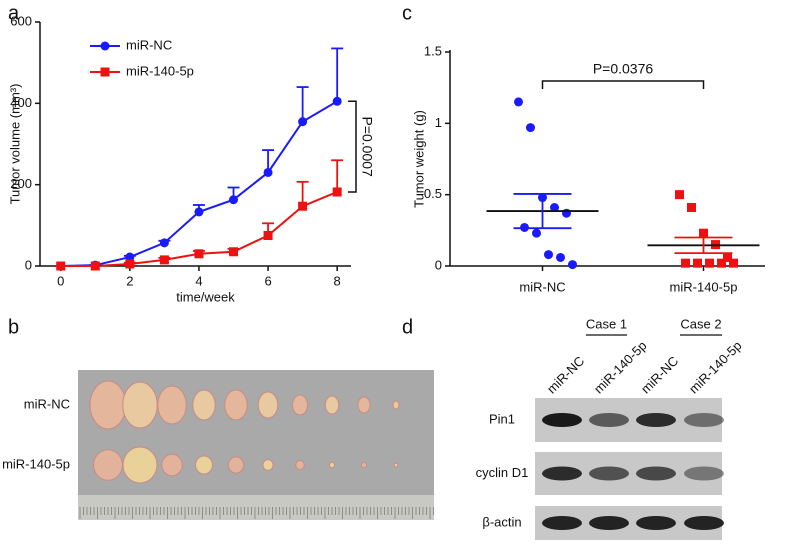 This screenshot has height=548, width=787. Describe the element at coordinates (13, 327) in the screenshot. I see `panel-label: b` at that location.